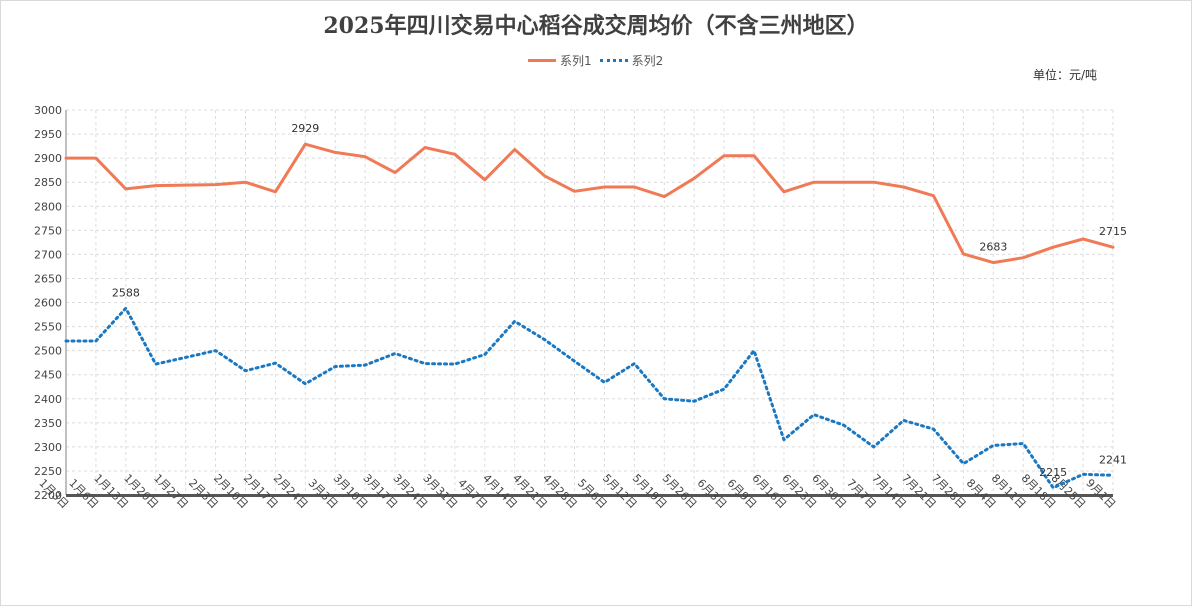  Describe the element at coordinates (48, 254) in the screenshot. I see `y-tick-label: 2700` at that location.